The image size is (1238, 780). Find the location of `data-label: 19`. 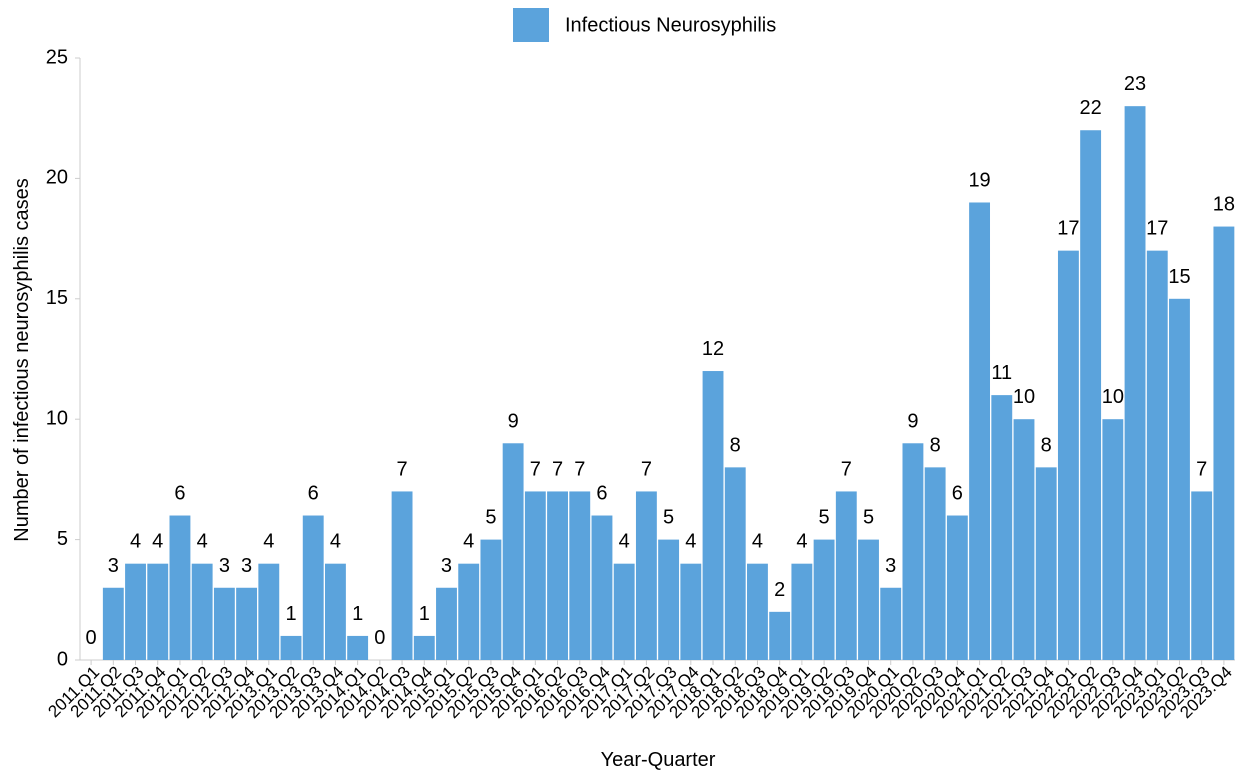

data-label: 19 is located at coordinates (979, 180).